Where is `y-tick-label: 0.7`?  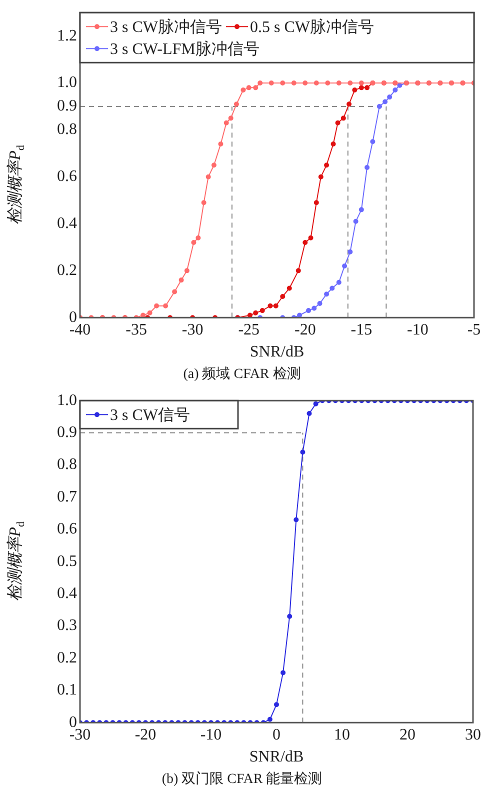 y-tick-label: 0.7 is located at coordinates (67, 497).